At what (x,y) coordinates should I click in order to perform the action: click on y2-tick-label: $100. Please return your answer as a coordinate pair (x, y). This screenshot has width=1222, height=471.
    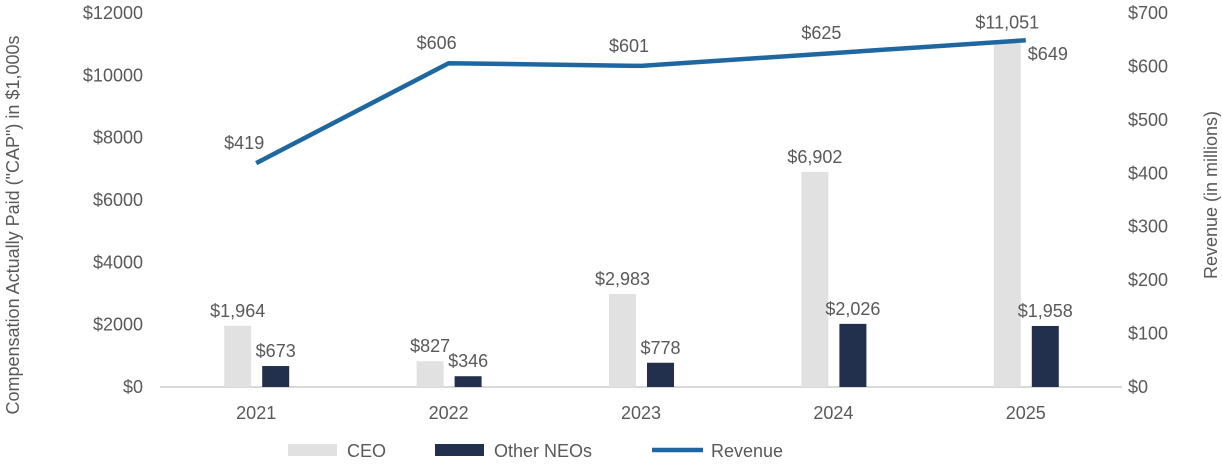
    Looking at the image, I should click on (1148, 334).